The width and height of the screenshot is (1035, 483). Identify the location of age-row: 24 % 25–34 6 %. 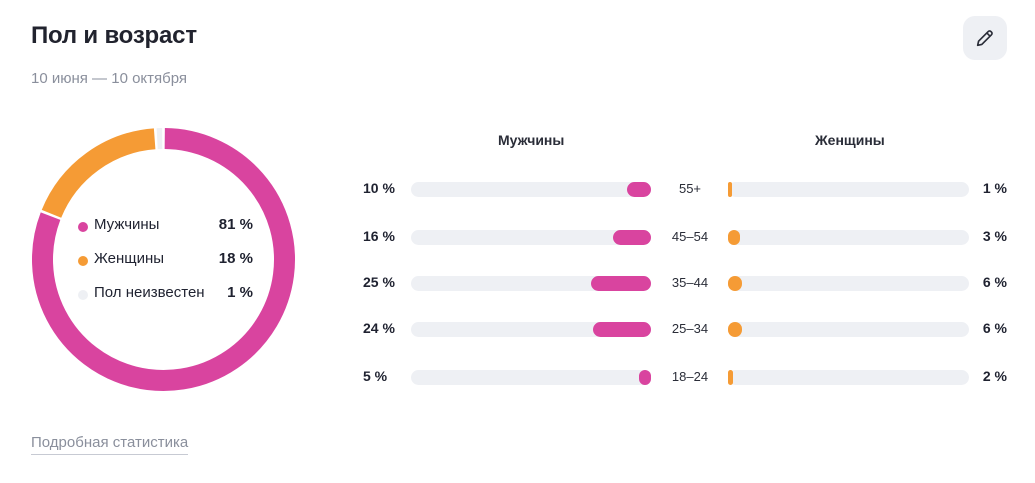
(517, 330).